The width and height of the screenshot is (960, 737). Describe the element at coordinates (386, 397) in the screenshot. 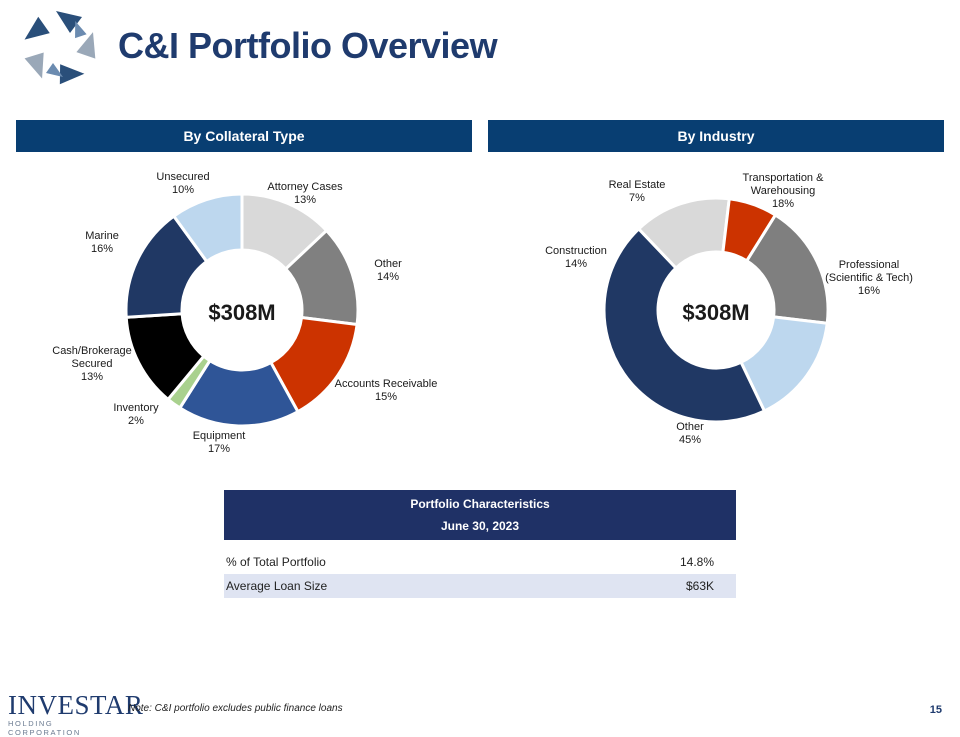

I see `collateral-value-accounts-receivable: 15%` at that location.